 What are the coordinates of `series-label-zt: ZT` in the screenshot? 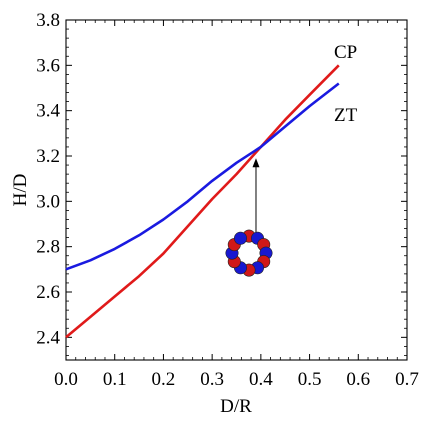 It's located at (346, 115).